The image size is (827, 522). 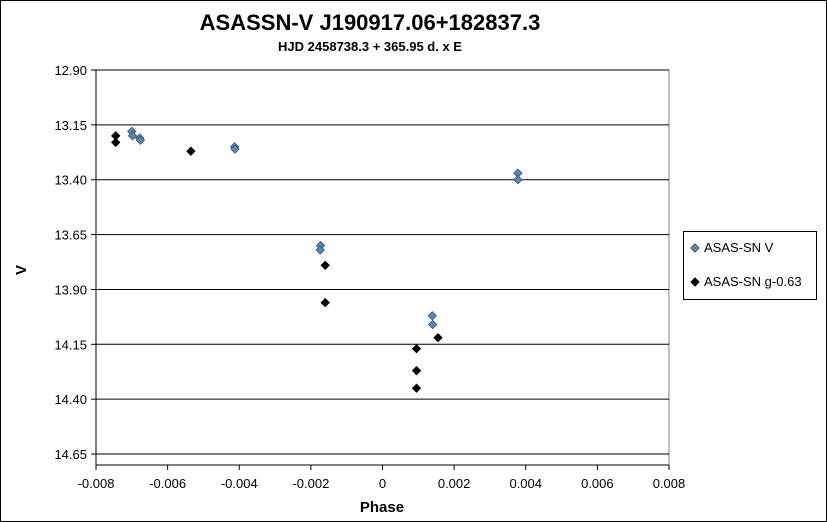 I want to click on legend-marker-v, so click(x=695, y=247).